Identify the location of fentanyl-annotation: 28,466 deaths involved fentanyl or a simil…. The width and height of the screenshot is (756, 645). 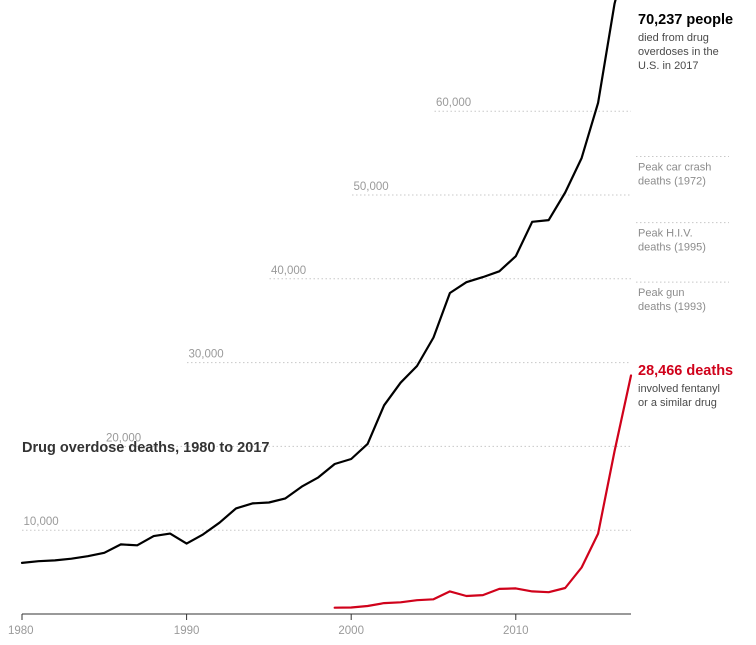
(685, 386).